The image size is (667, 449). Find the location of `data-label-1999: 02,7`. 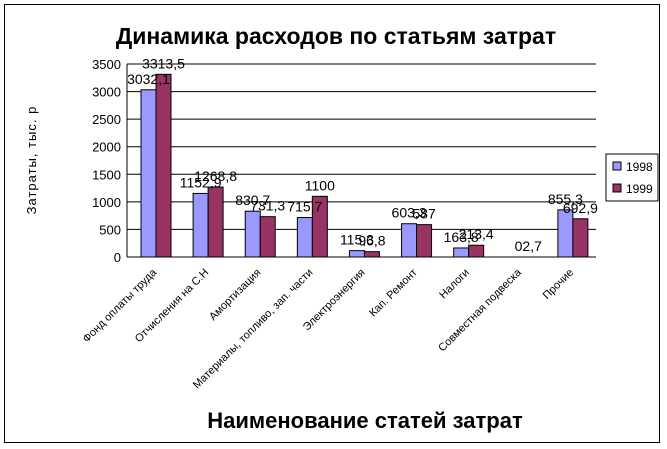

data-label-1999: 02,7 is located at coordinates (528, 246).